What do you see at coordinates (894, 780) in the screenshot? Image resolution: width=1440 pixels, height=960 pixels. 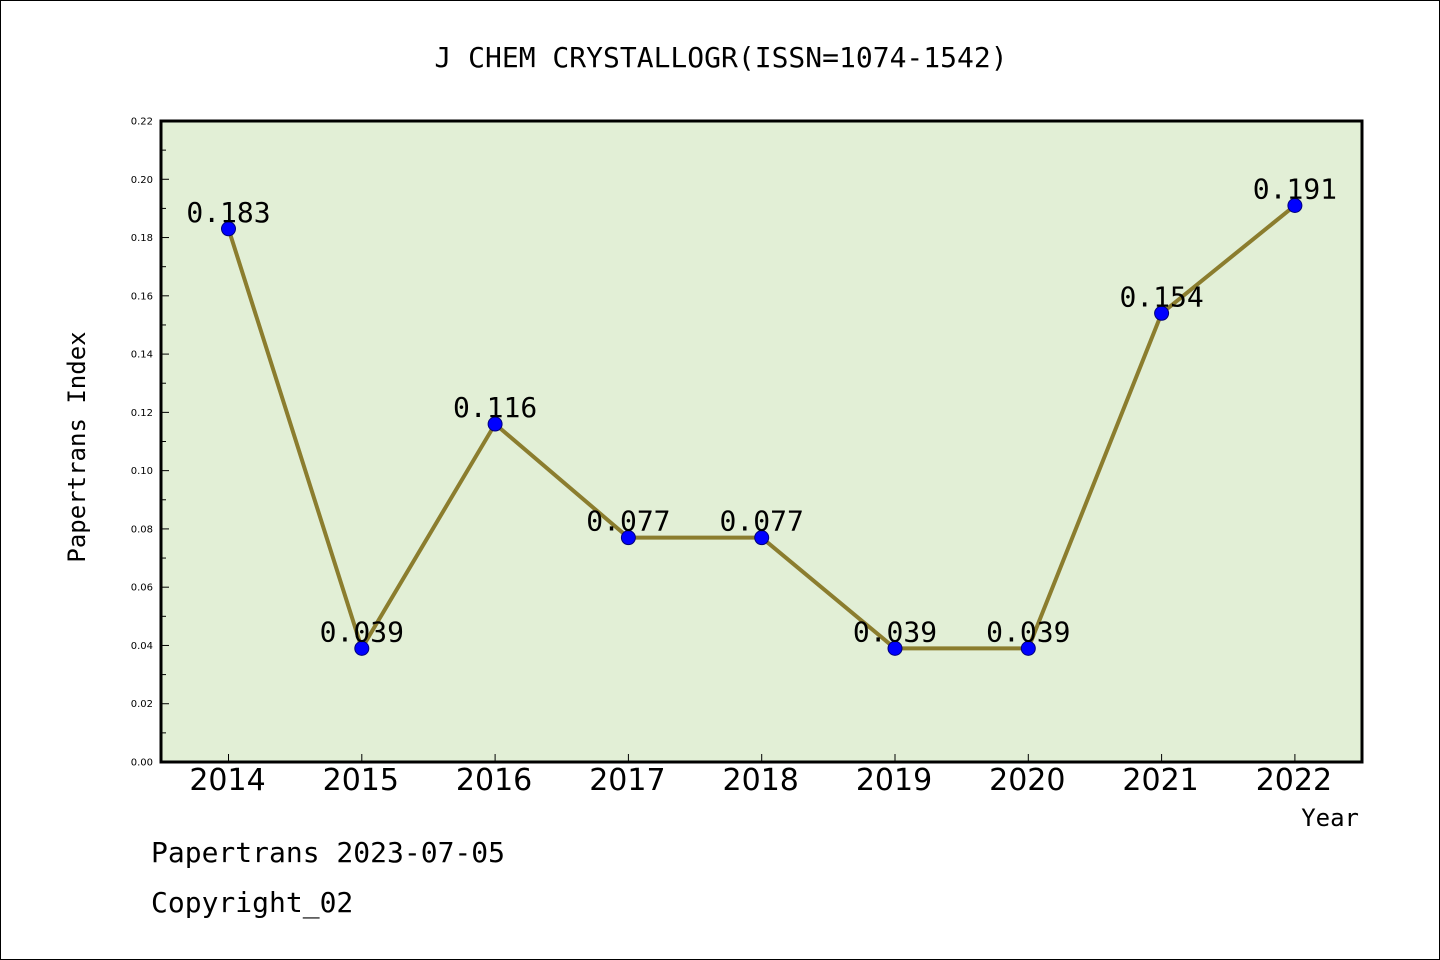 I see `x-tick-label: 2019` at bounding box center [894, 780].